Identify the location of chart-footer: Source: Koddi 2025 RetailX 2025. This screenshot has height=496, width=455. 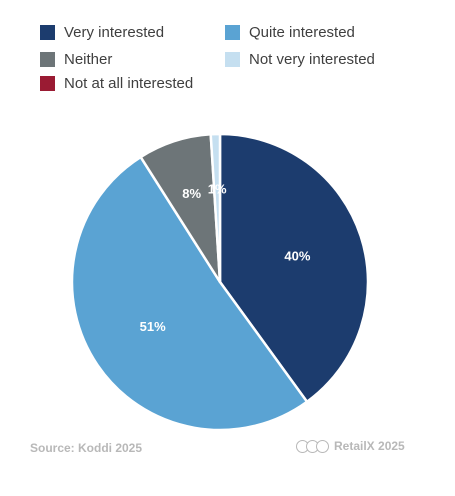
(227, 448).